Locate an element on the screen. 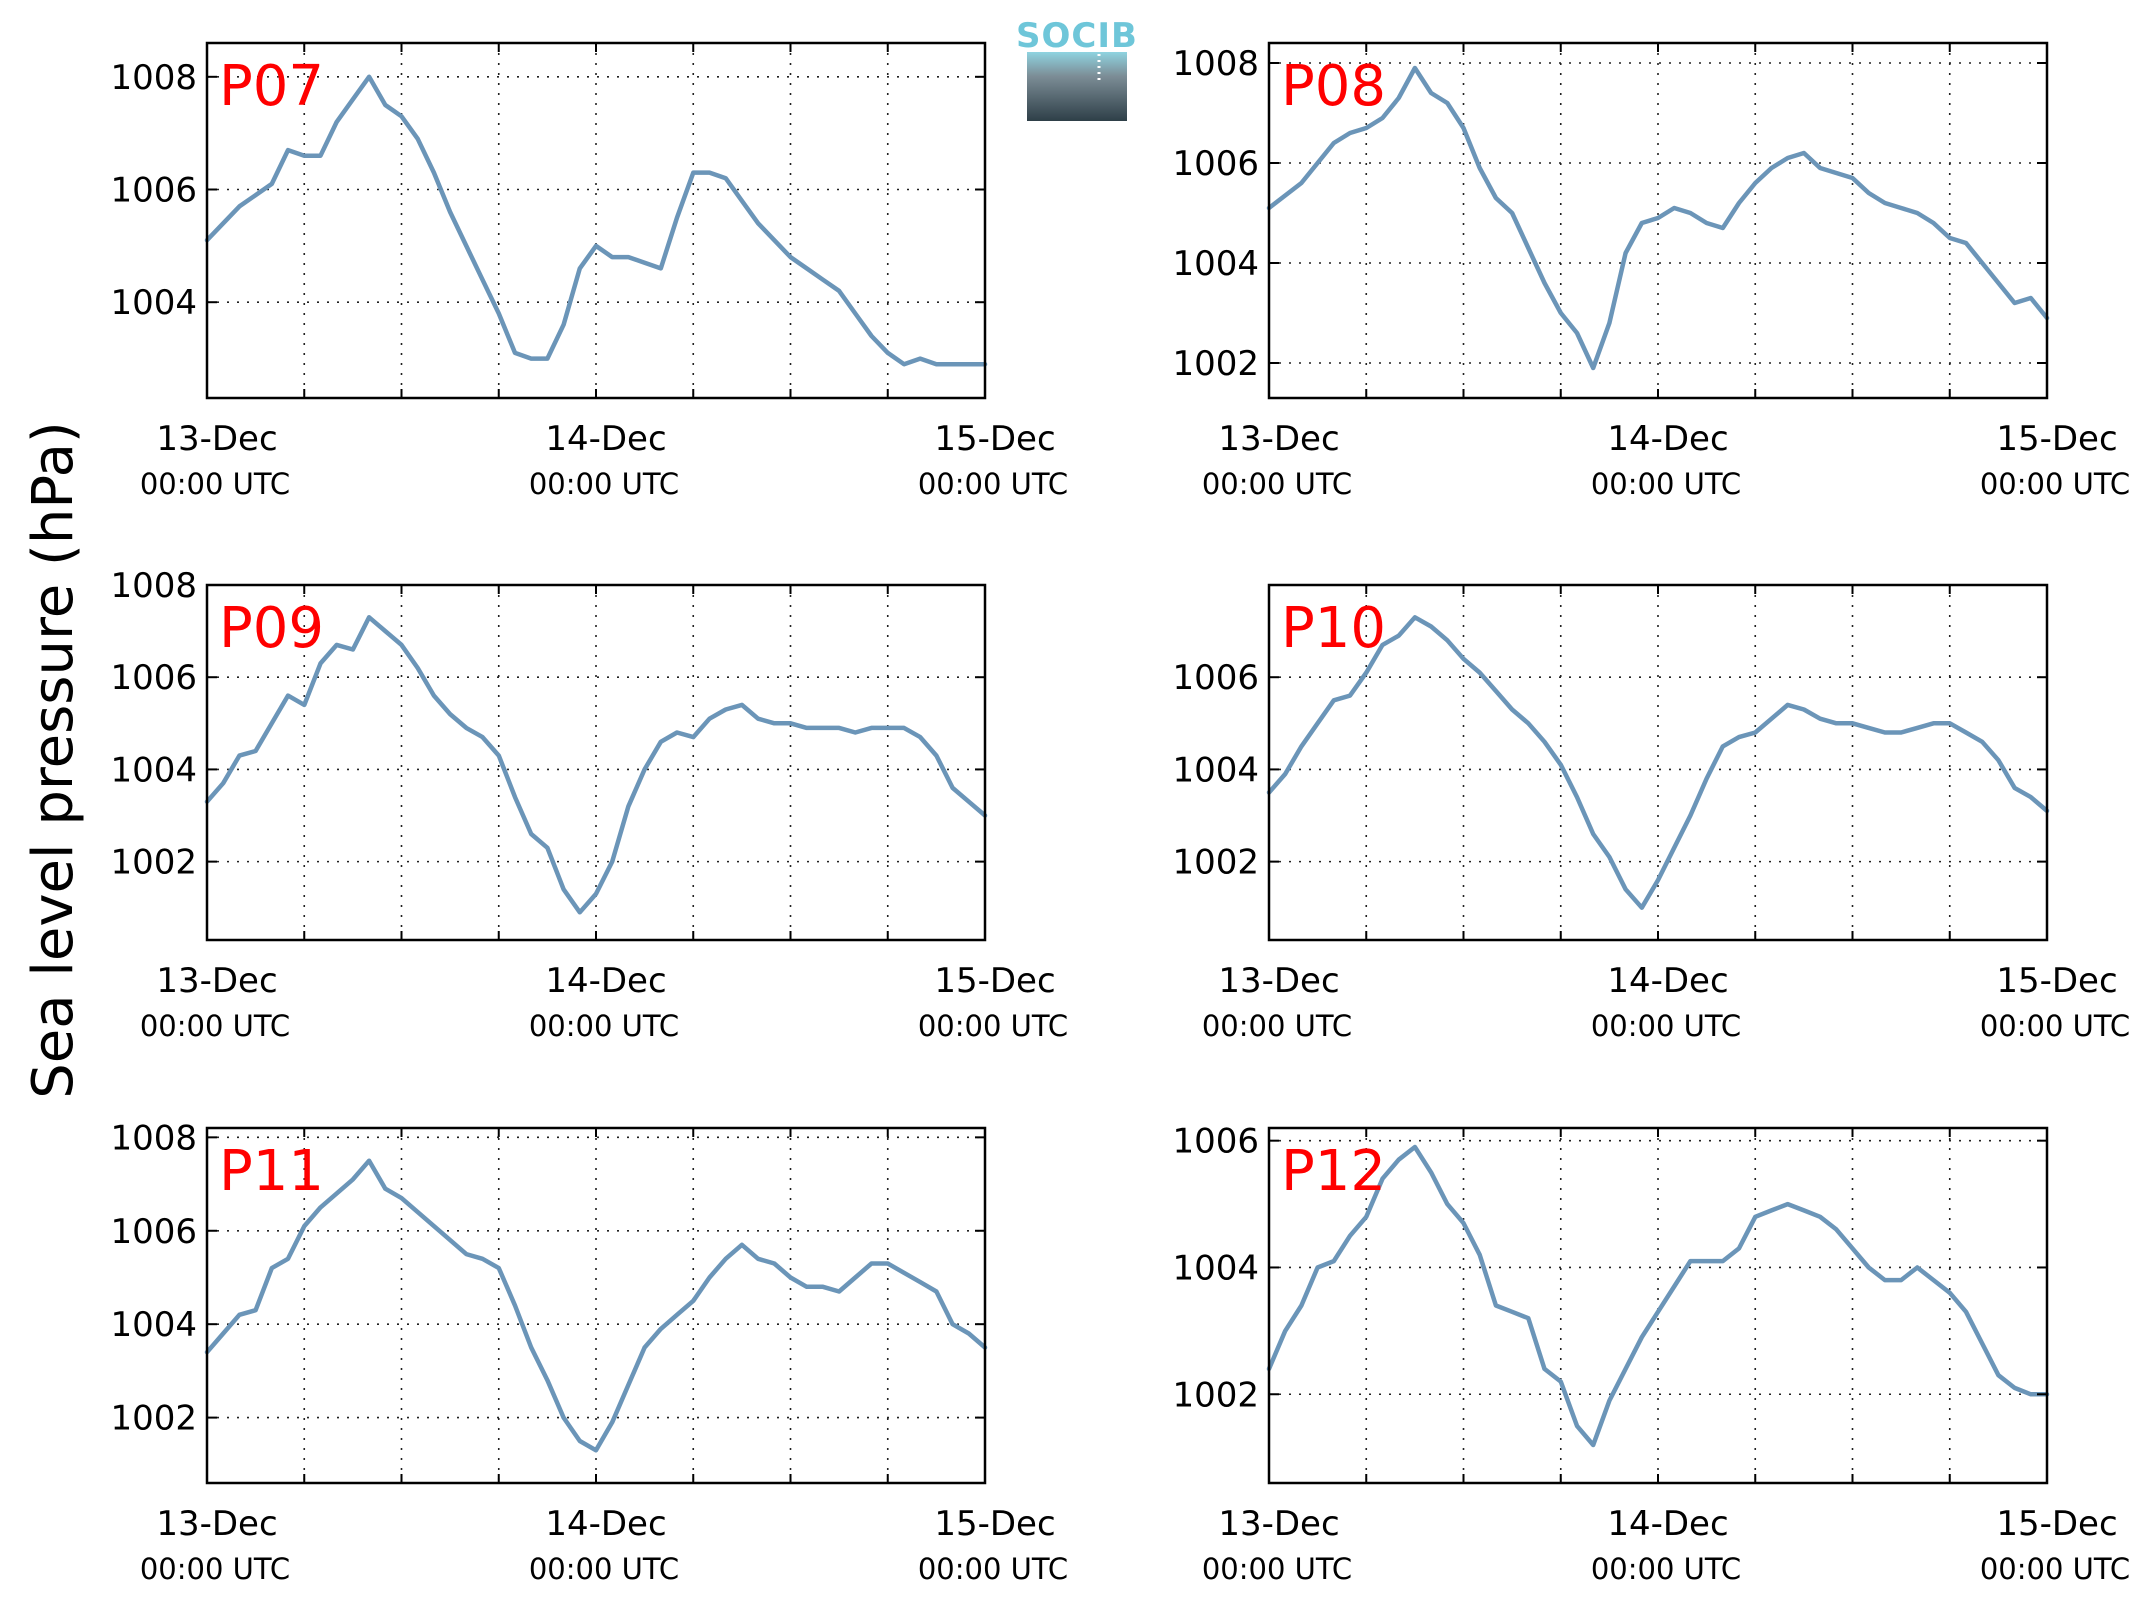  logo-text: SOCIB is located at coordinates (1077, 36).